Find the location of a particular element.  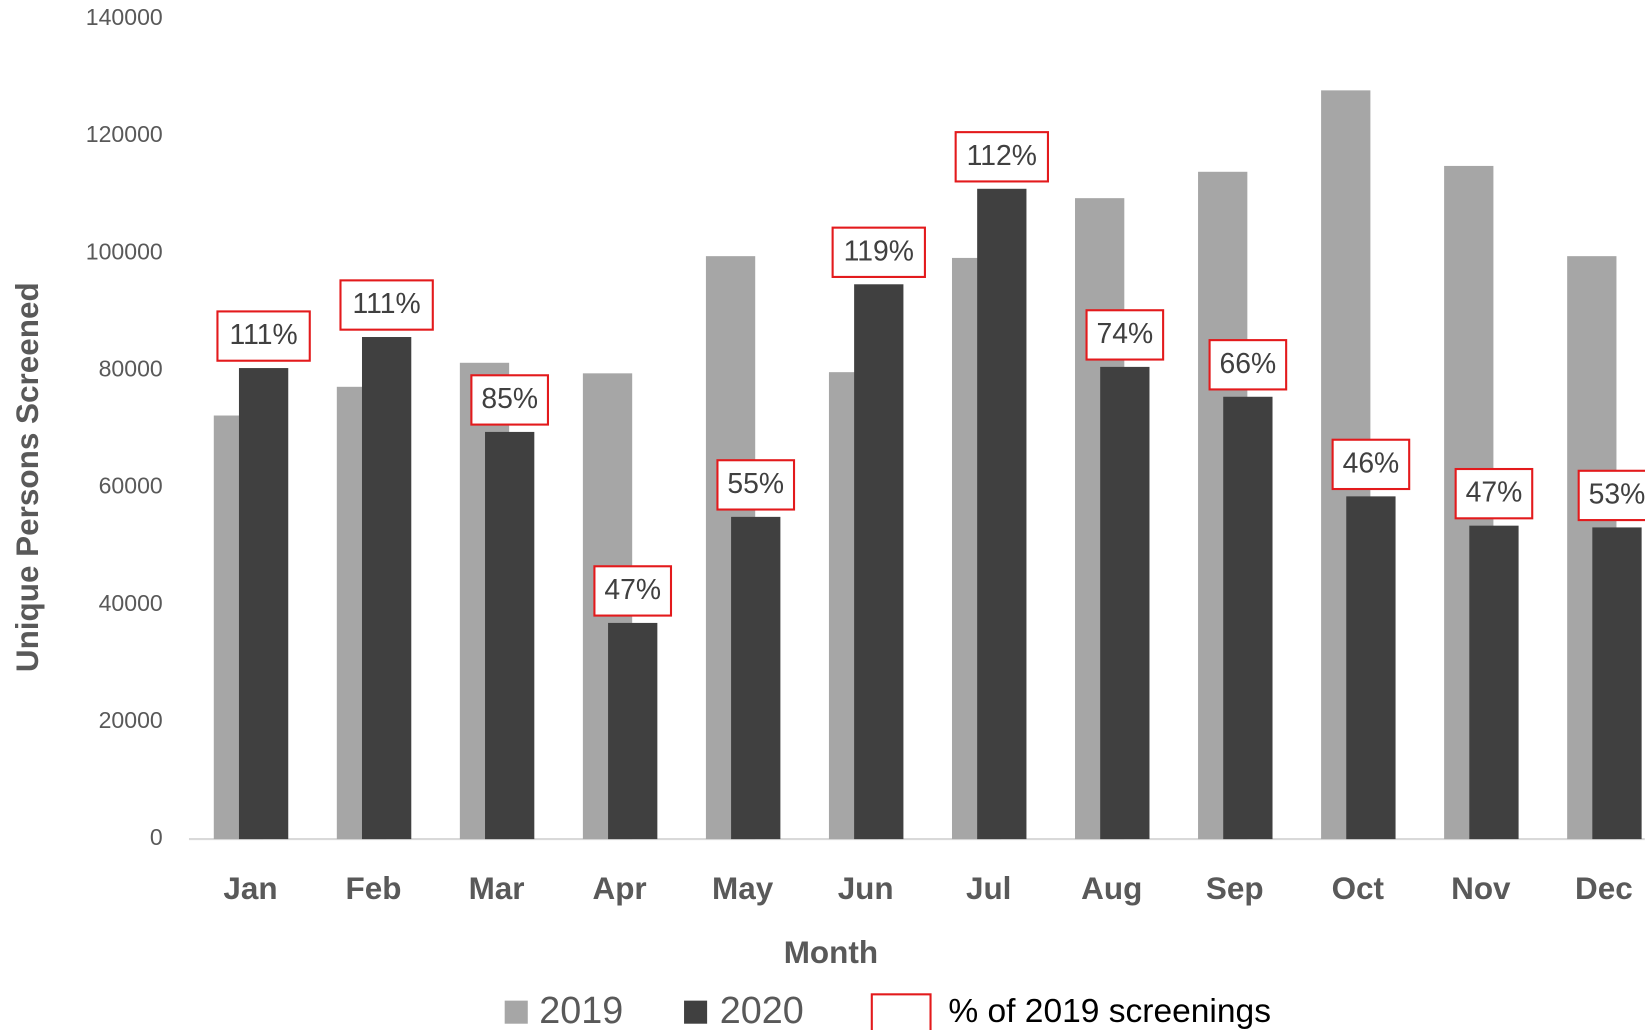

percent-label: 46% is located at coordinates (1371, 462).